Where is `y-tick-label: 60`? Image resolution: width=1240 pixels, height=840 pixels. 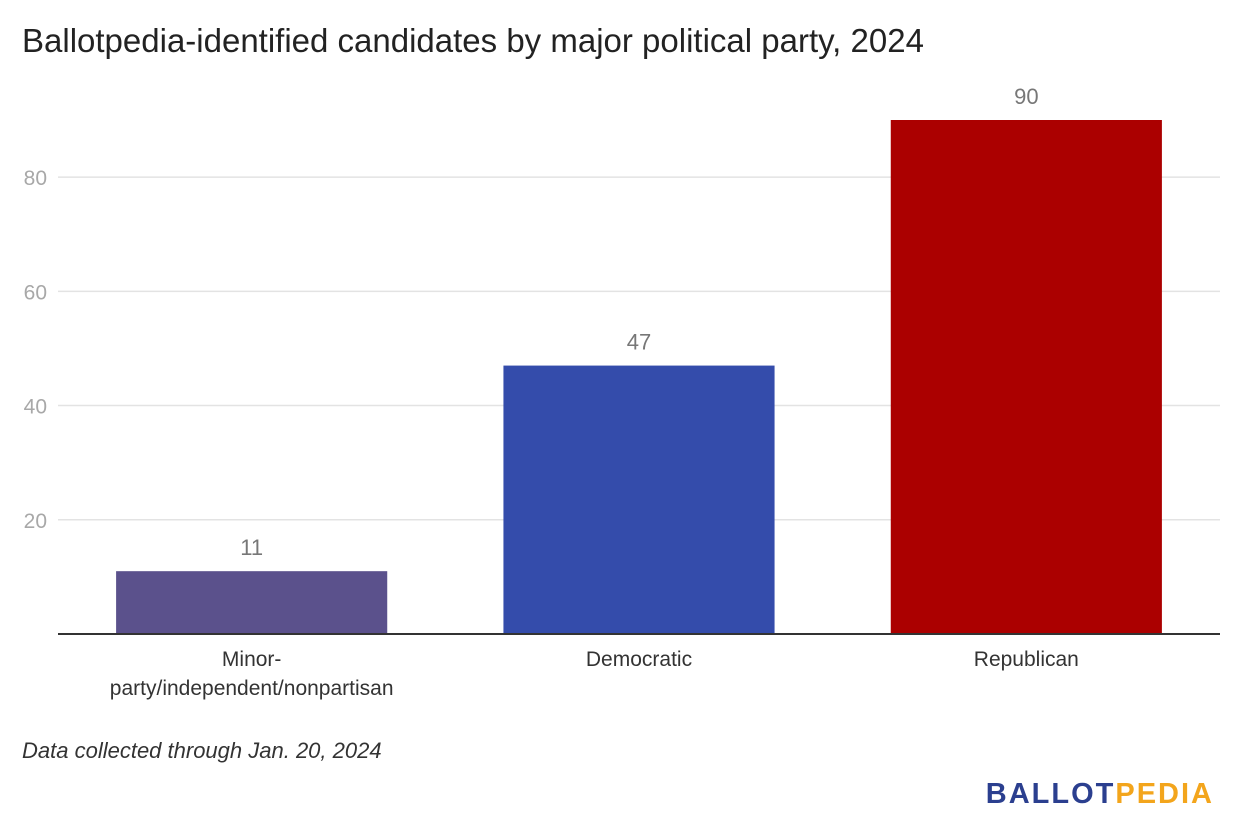
y-tick-label: 60 is located at coordinates (35, 292).